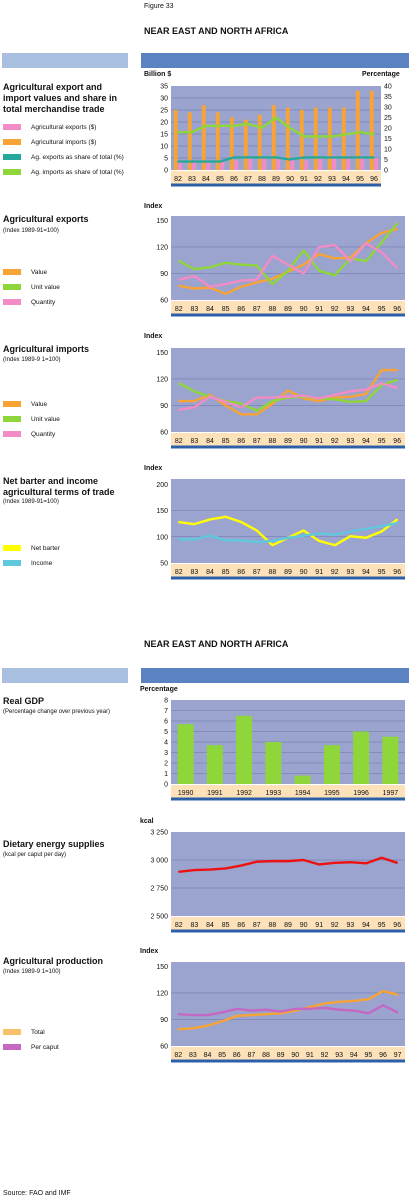 Image resolution: width=412 pixels, height=1200 pixels. Describe the element at coordinates (318, 179) in the screenshot. I see `x-tick-label: 92` at that location.